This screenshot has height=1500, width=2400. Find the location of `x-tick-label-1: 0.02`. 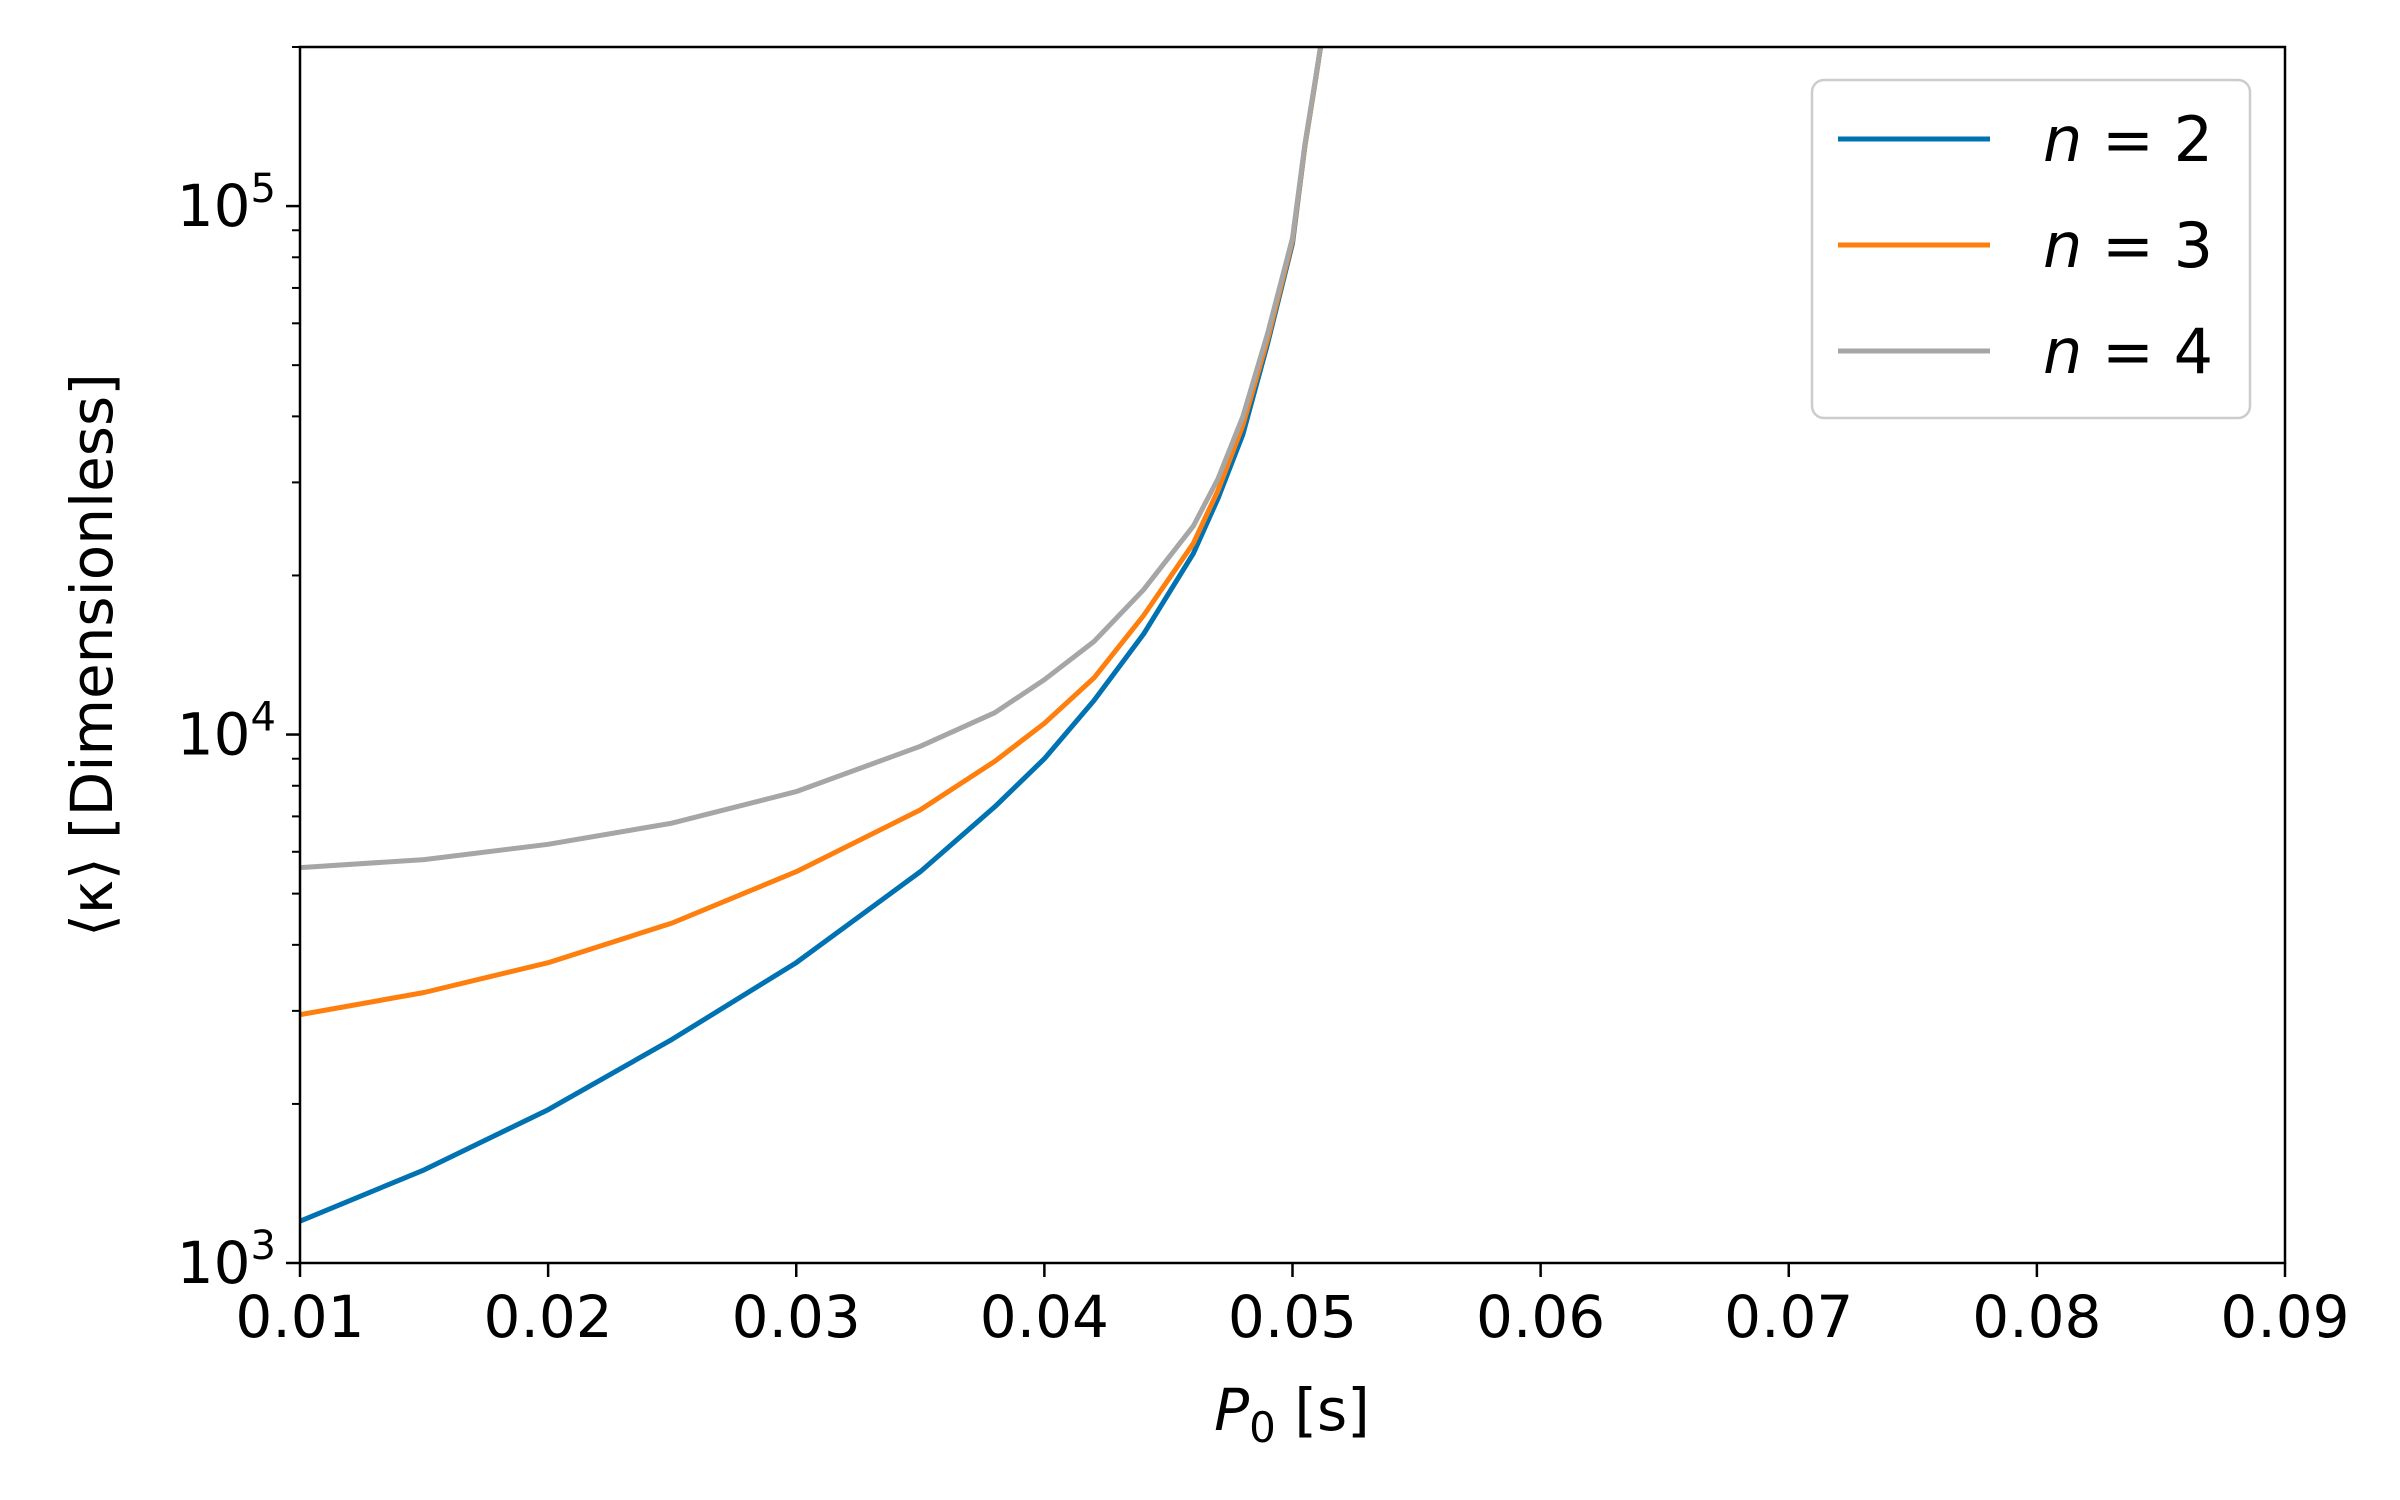

x-tick-label-1: 0.02 is located at coordinates (548, 1317).